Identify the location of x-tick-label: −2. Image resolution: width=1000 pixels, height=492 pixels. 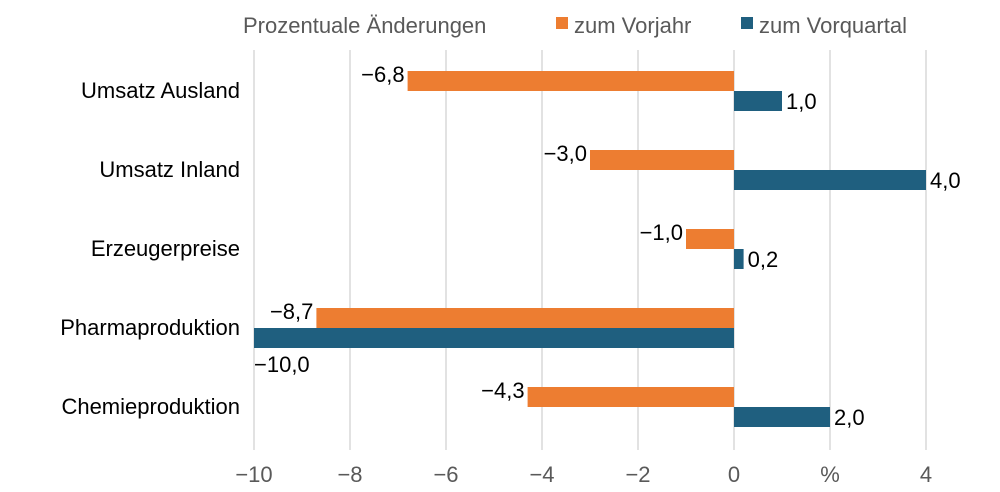
(637, 474).